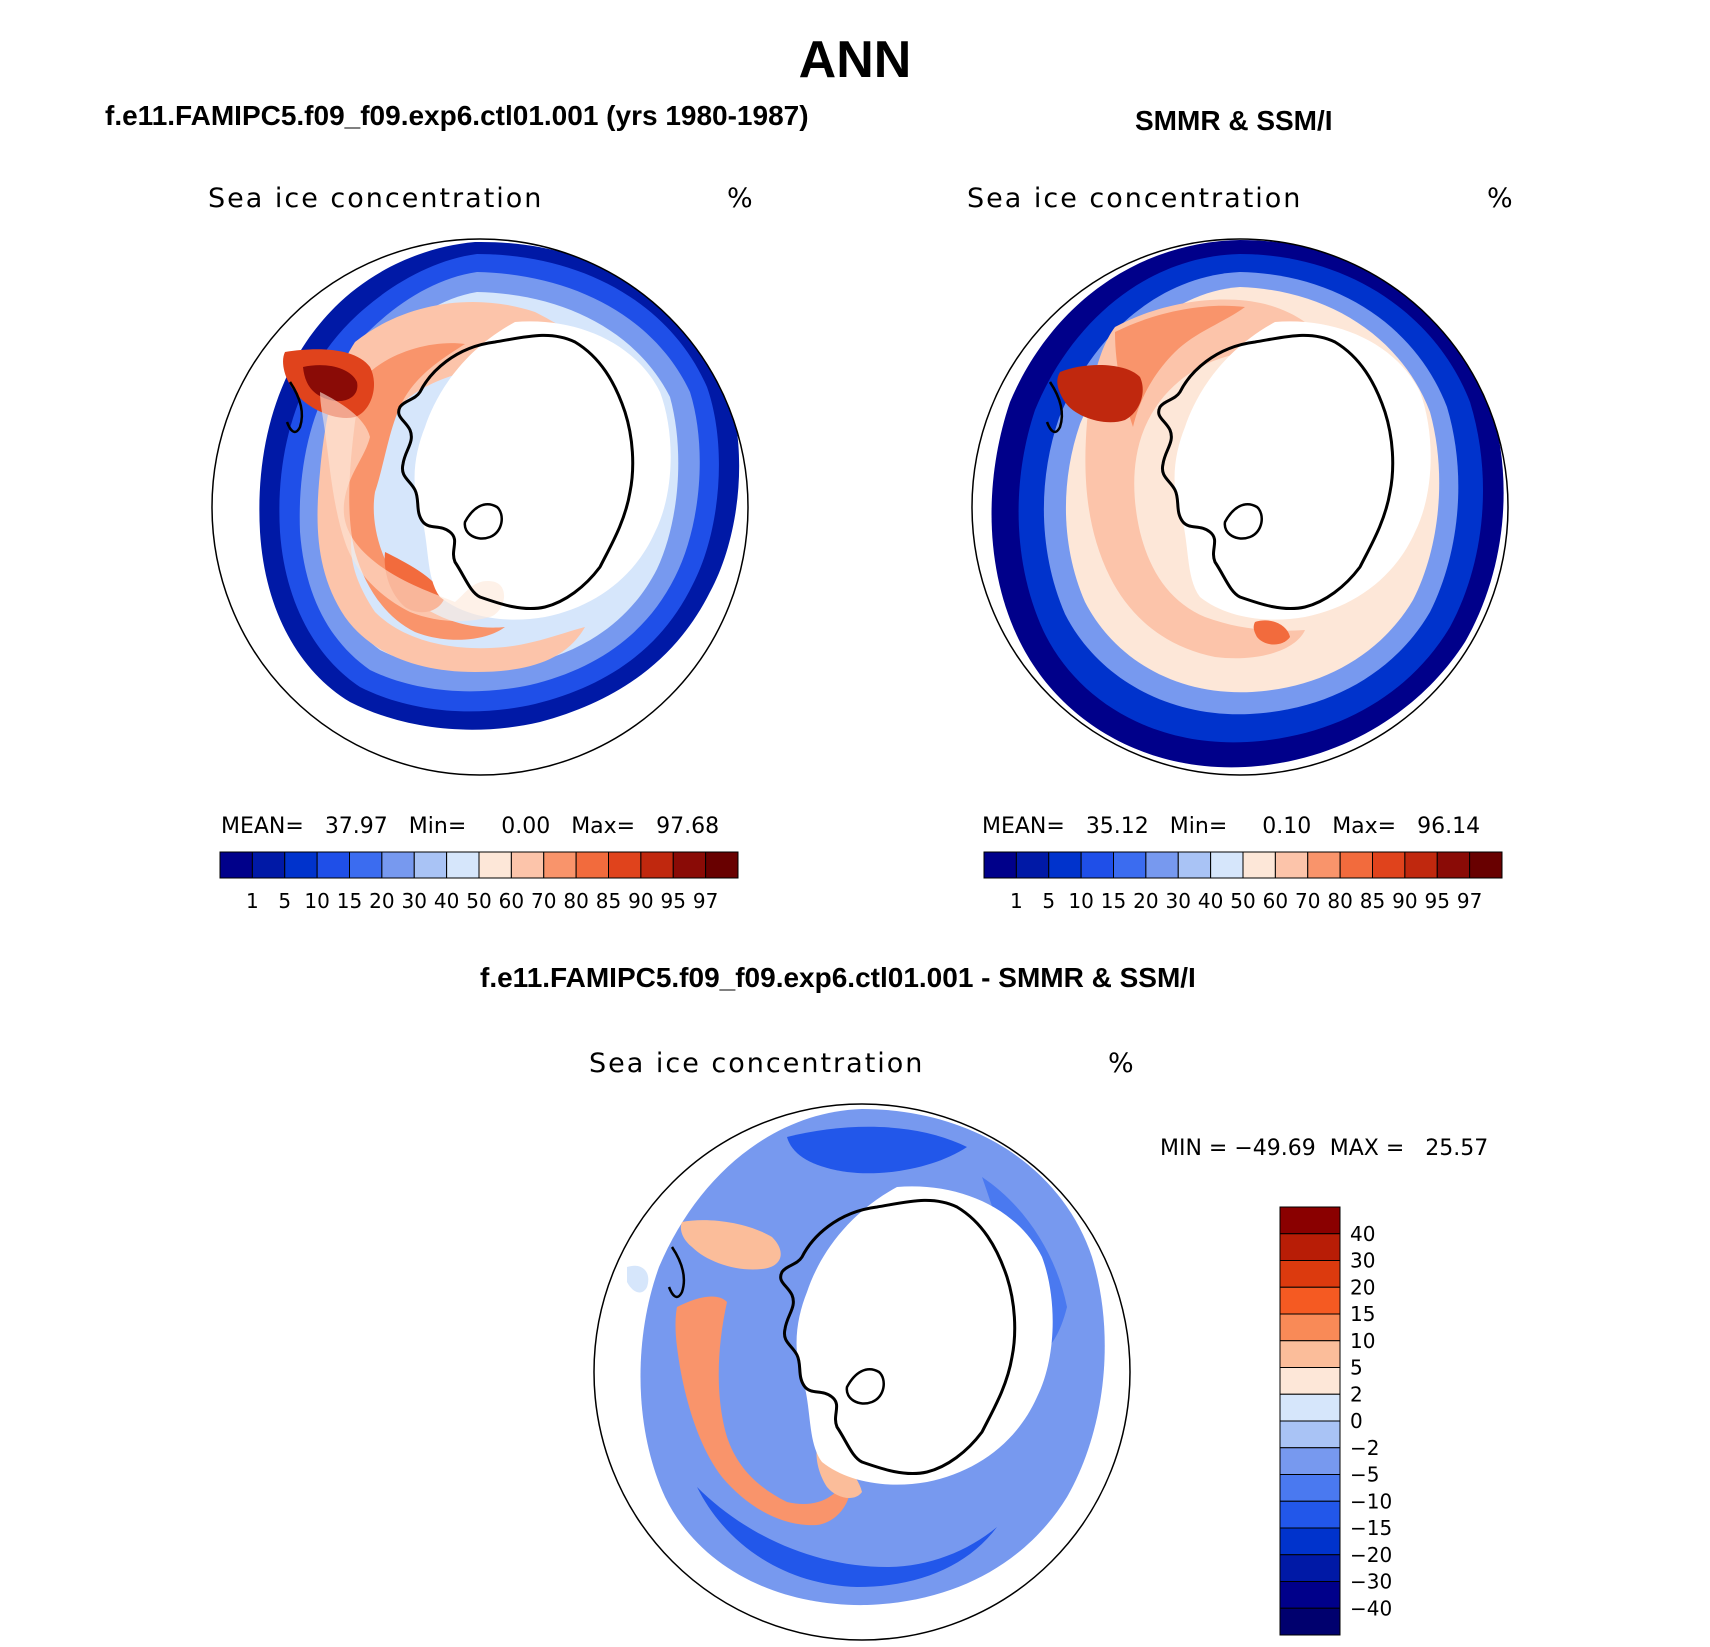 This screenshot has height=1647, width=1710. I want to click on obs-colorbar-tick-label: 15, so click(1113, 901).